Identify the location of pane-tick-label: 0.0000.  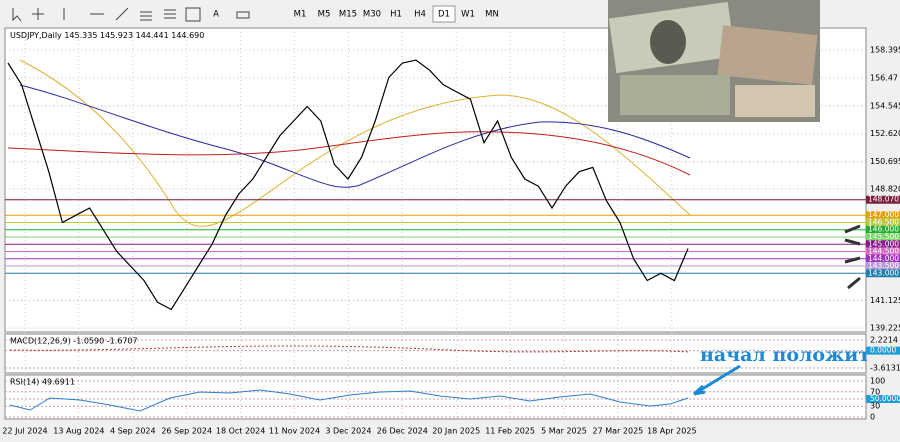
(883, 350).